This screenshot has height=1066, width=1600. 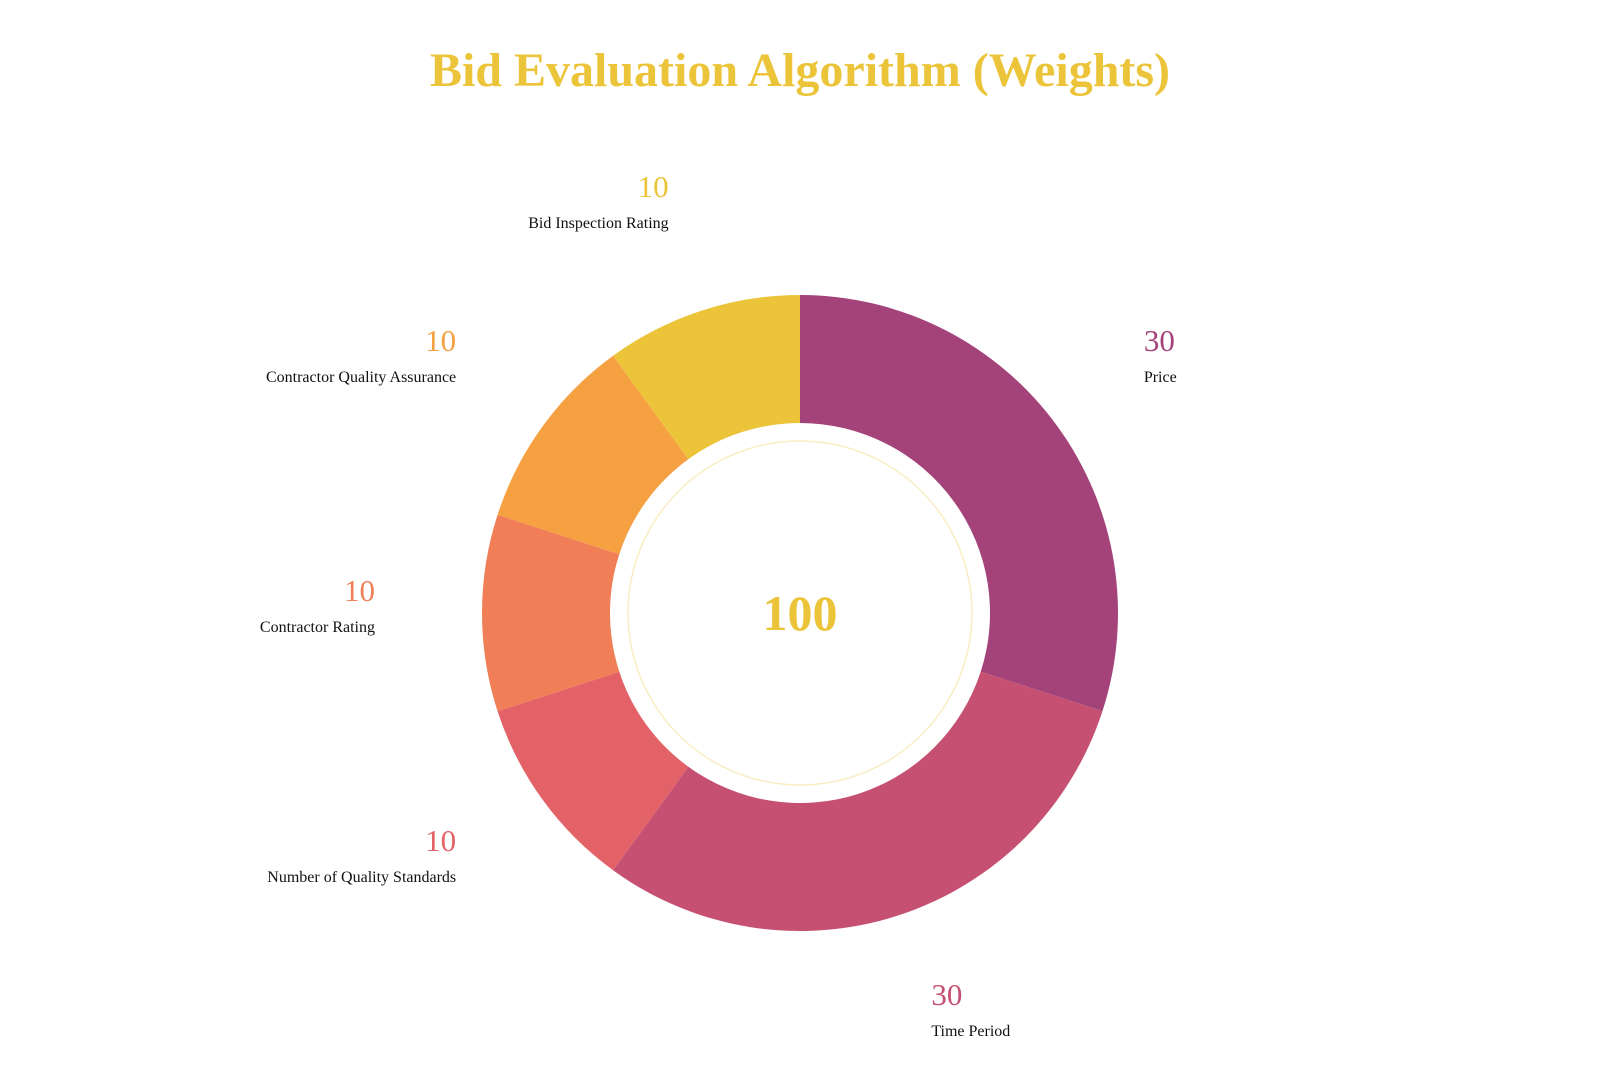 I want to click on inner-decorative-ring, so click(x=800, y=613).